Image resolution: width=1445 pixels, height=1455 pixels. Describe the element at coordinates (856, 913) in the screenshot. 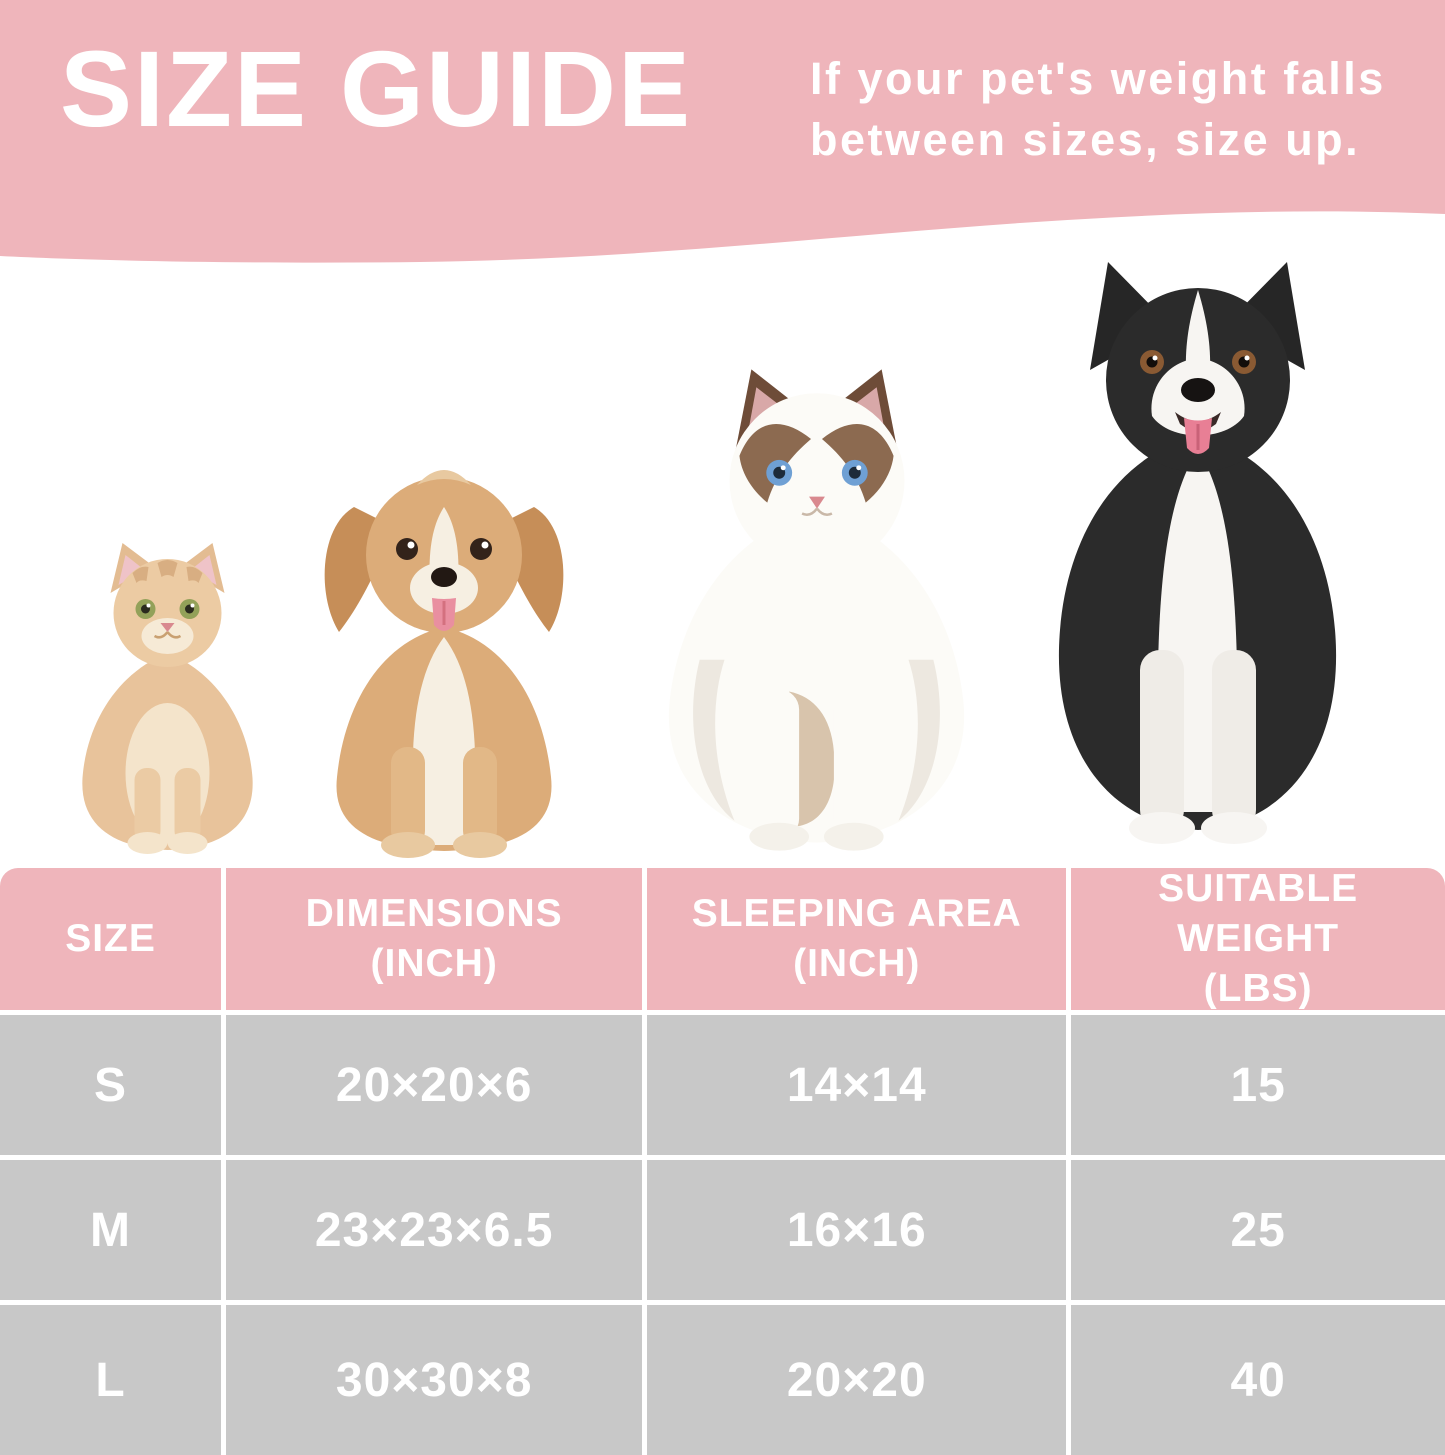

I see `column-header-sleeping-area-title: SLEEPING AREA` at that location.